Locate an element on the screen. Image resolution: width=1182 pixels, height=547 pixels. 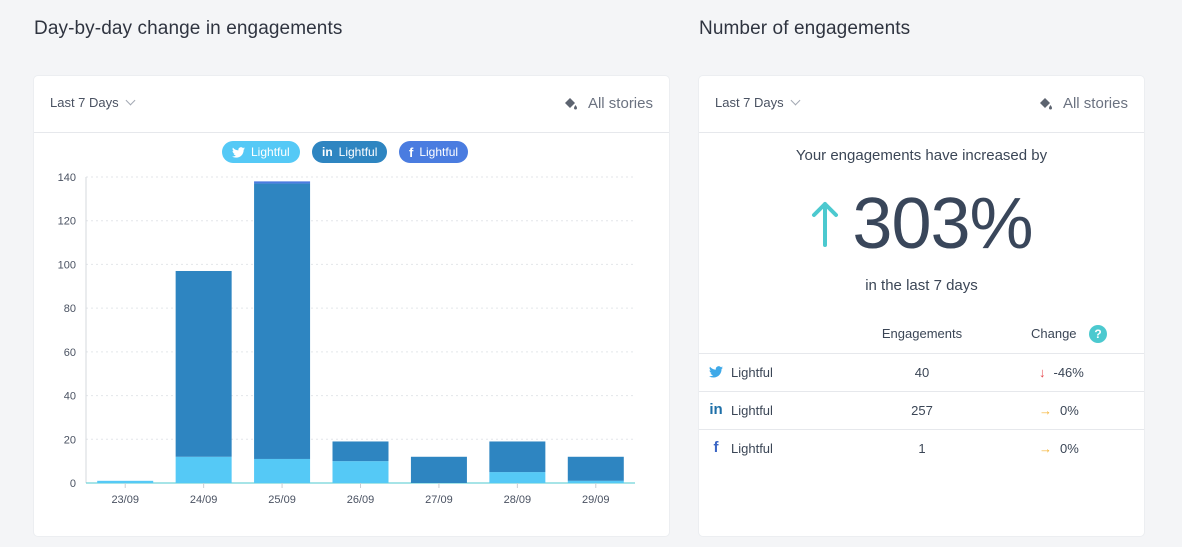
headline-value: 303% is located at coordinates (942, 224).